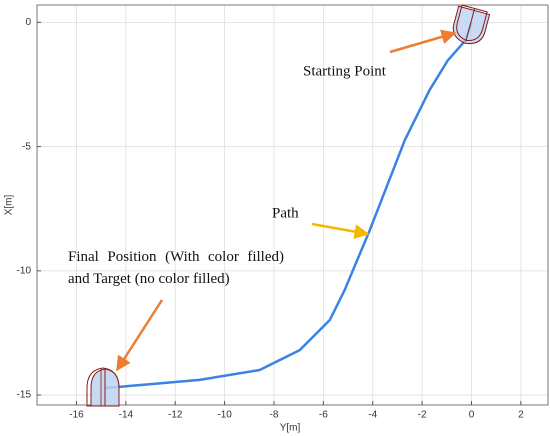  What do you see at coordinates (126, 415) in the screenshot?
I see `x-tick-label: -14` at bounding box center [126, 415].